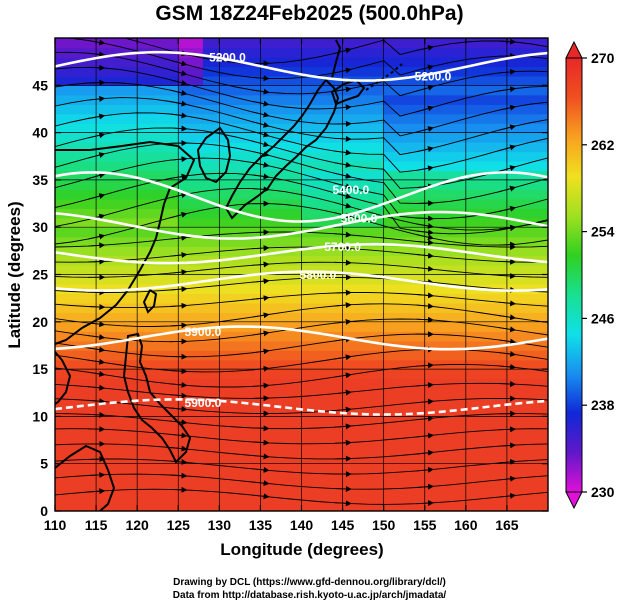  What do you see at coordinates (302, 525) in the screenshot?
I see `x-tick-label: 140` at bounding box center [302, 525].